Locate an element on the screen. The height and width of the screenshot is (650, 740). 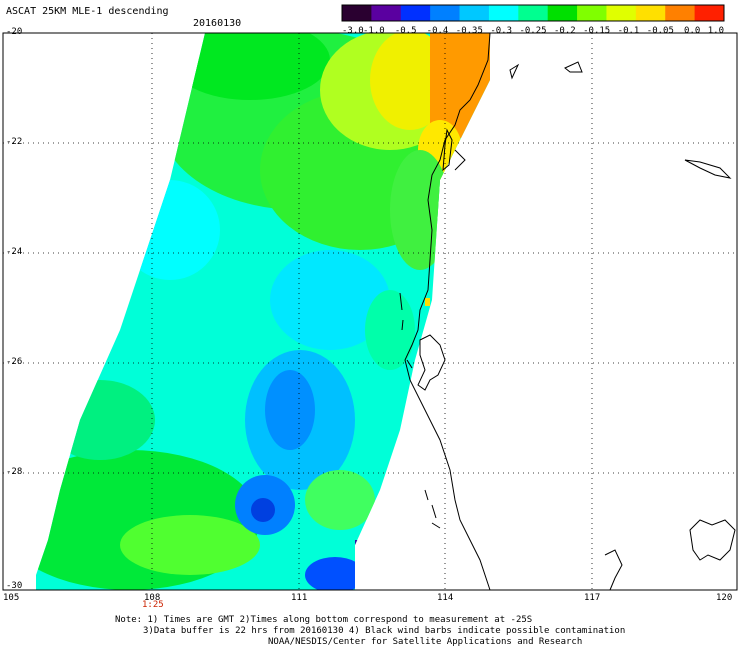
lat-label: -26 is located at coordinates (14, 362).